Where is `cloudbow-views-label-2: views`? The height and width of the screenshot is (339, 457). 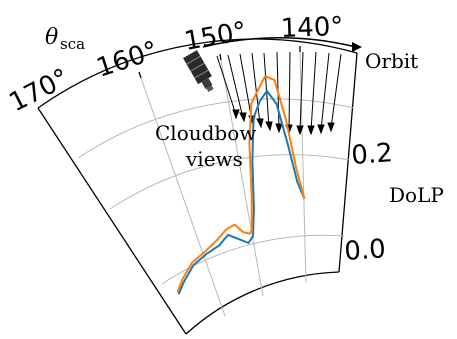 cloudbow-views-label-2: views is located at coordinates (214, 159).